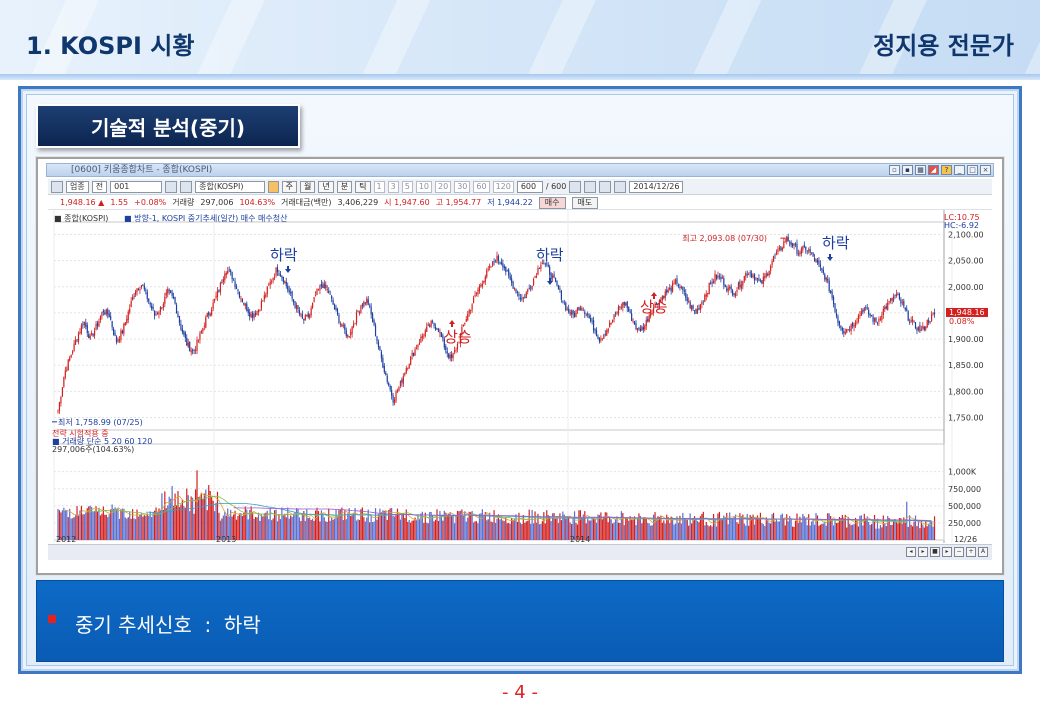 The height and width of the screenshot is (720, 1040). I want to click on play-icon: ▸, so click(923, 552).